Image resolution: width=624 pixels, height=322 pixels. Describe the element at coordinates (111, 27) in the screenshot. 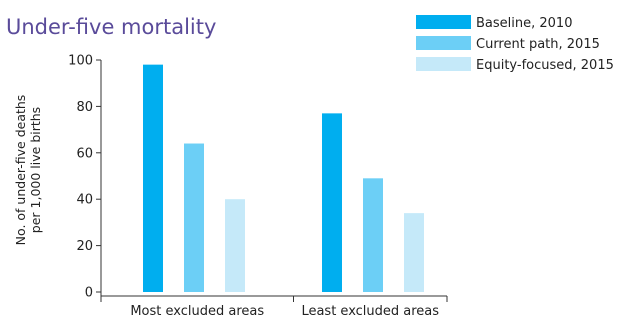

I see `chart-title: Under-five mortality` at that location.